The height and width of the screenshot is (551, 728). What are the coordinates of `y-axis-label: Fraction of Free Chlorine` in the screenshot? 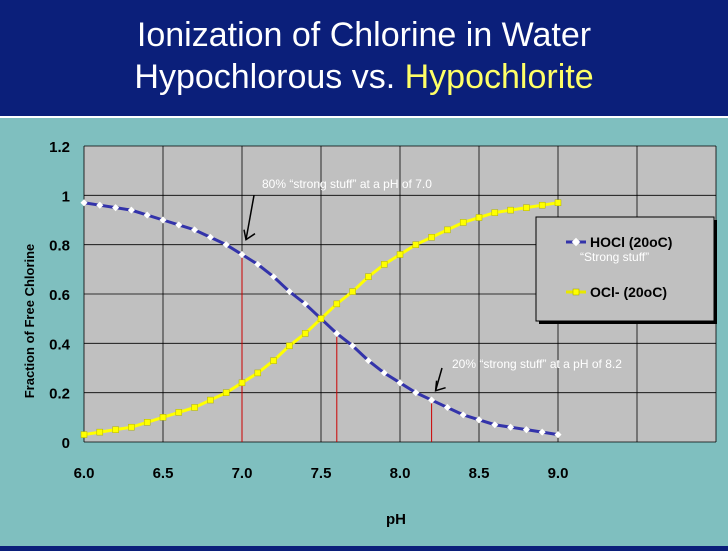 It's located at (29, 321).